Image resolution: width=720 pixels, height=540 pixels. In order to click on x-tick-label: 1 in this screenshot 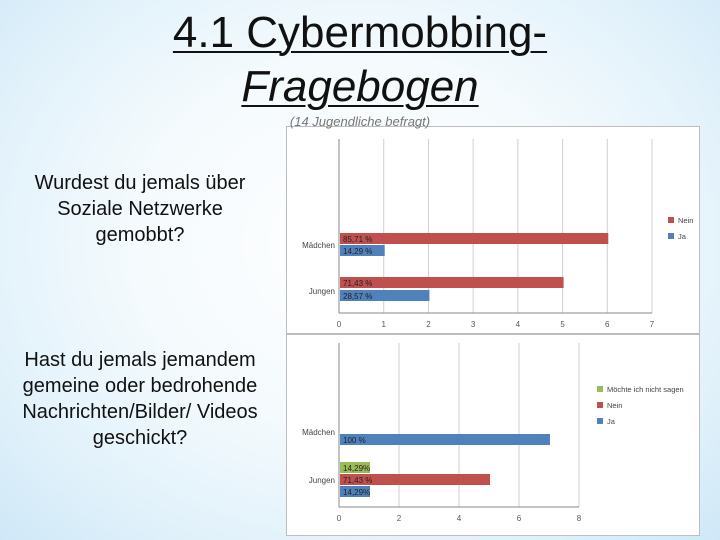, I will do `click(383, 324)`.